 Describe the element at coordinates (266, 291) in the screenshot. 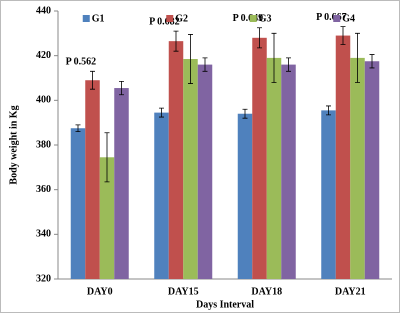

I see `x-tick-label: DAY18` at that location.